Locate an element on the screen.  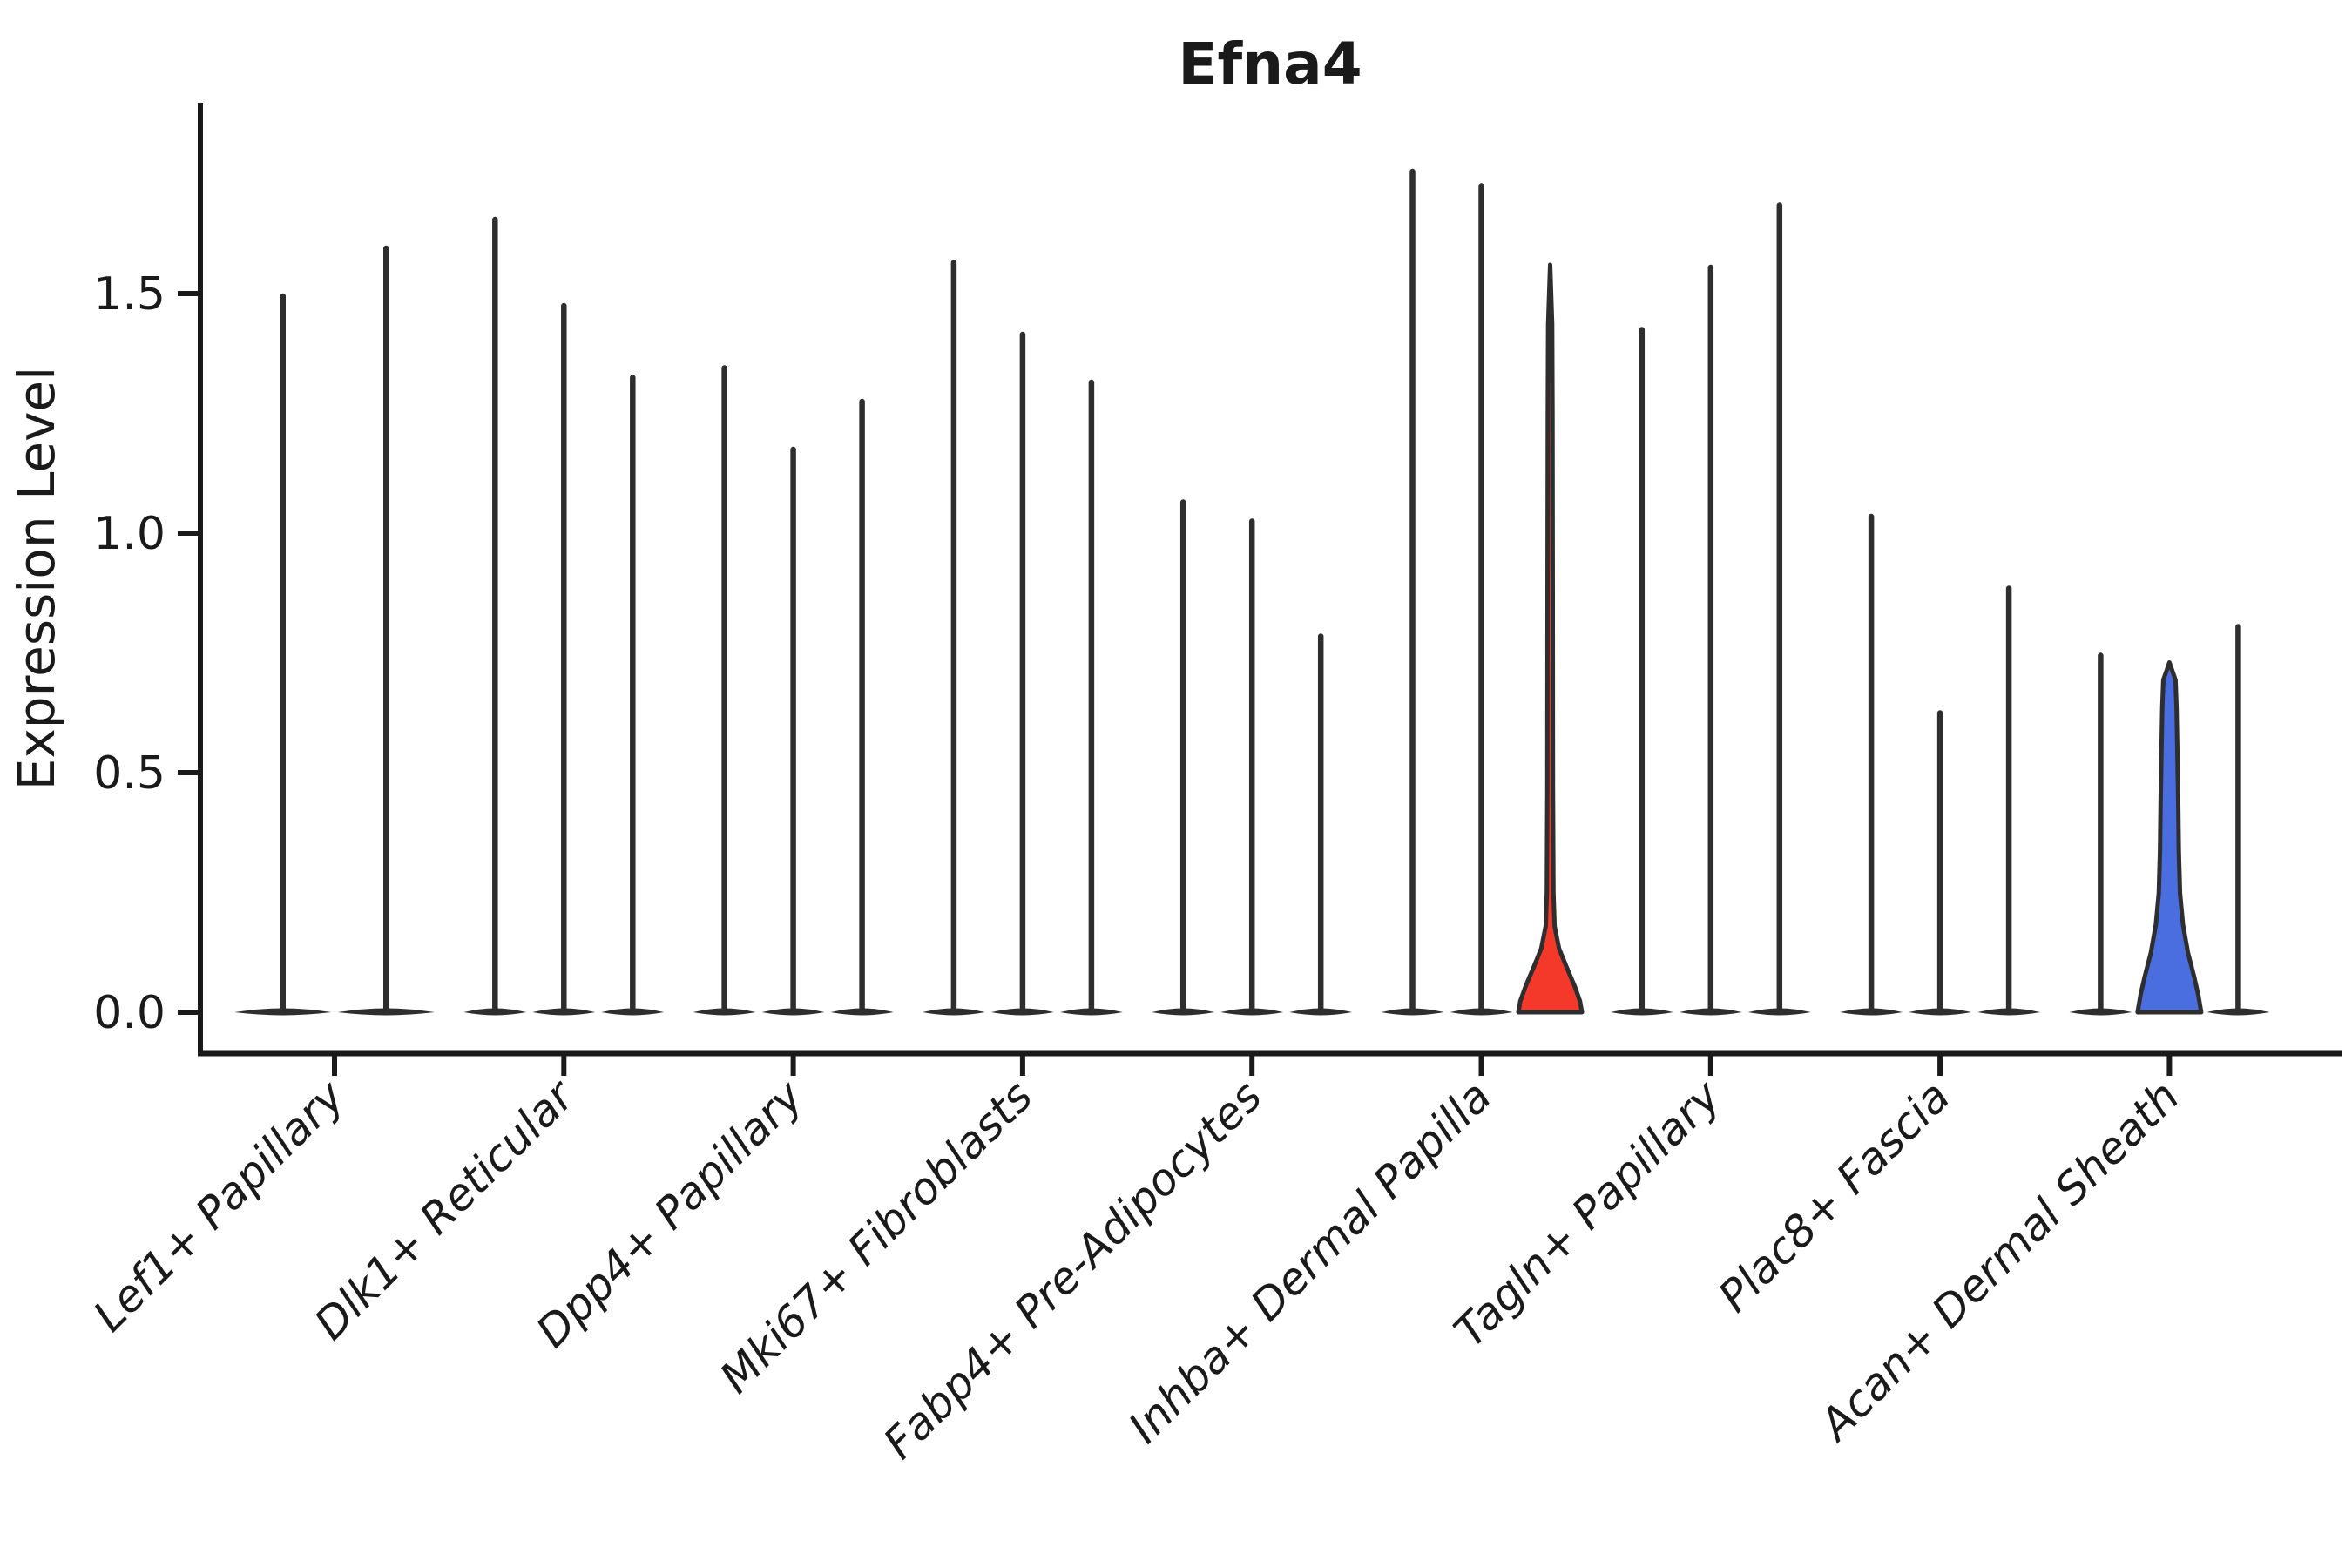
x-tick-label: Lef1+ Papillary is located at coordinates (220, 1205).